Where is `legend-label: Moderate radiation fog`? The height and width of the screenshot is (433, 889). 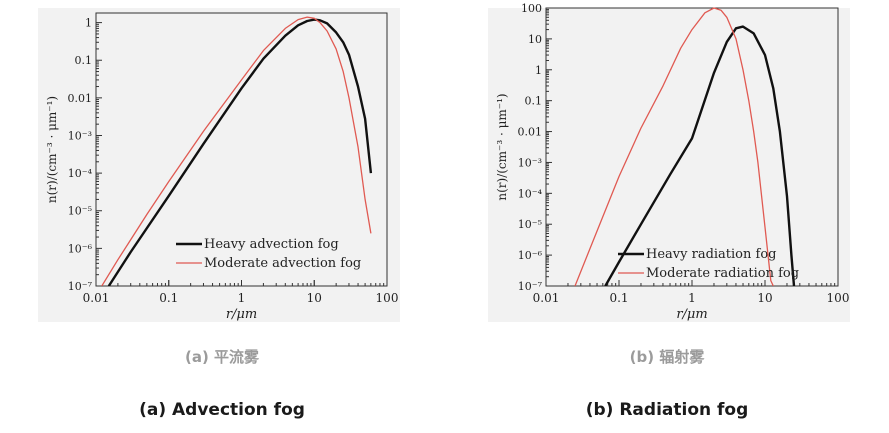 legend-label: Moderate radiation fog is located at coordinates (722, 273).